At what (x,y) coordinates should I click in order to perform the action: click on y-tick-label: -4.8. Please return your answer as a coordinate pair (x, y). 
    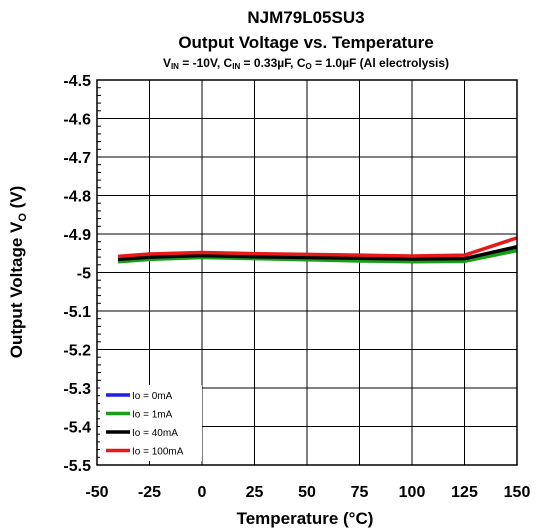
    Looking at the image, I should click on (77, 197).